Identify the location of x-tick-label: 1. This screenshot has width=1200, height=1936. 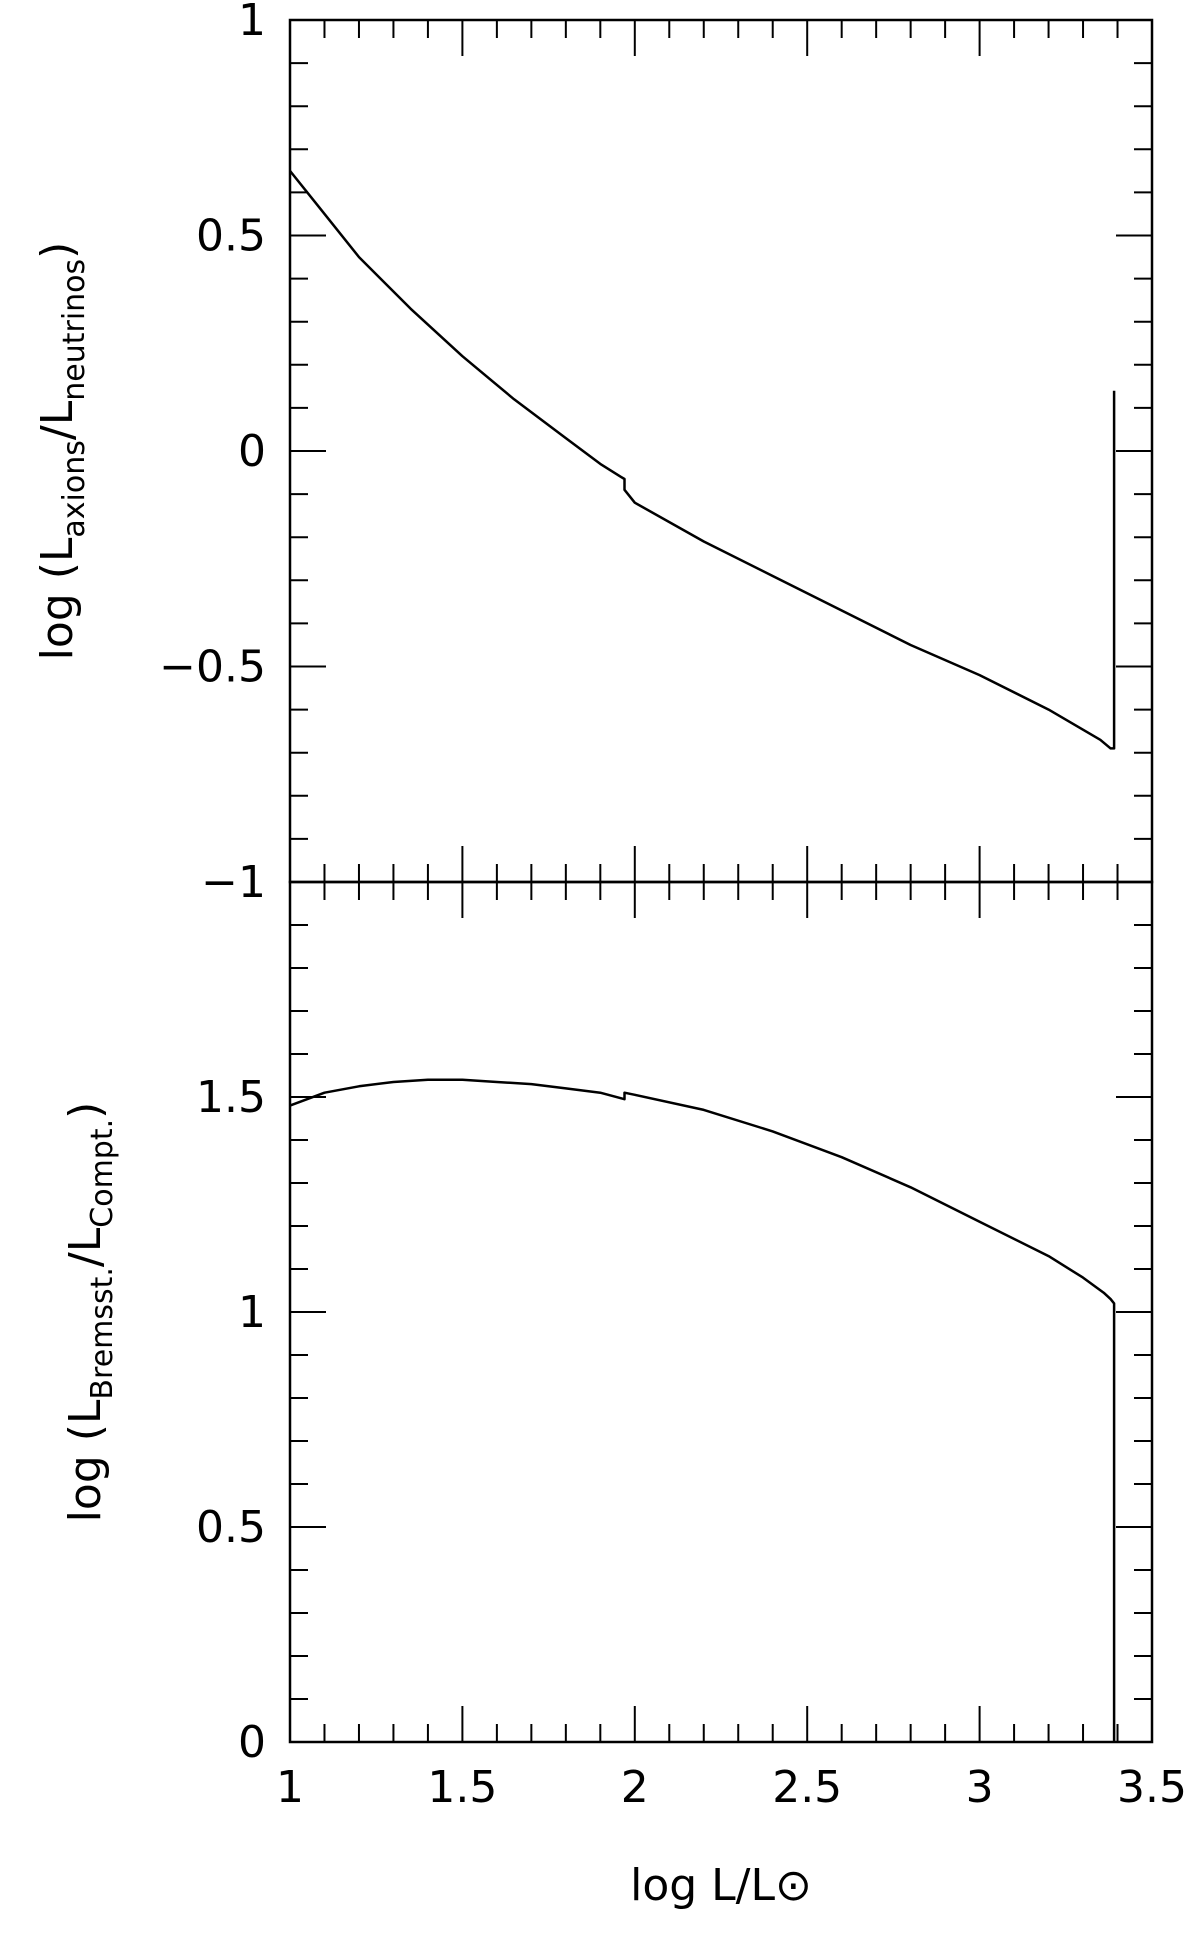
(290, 1787).